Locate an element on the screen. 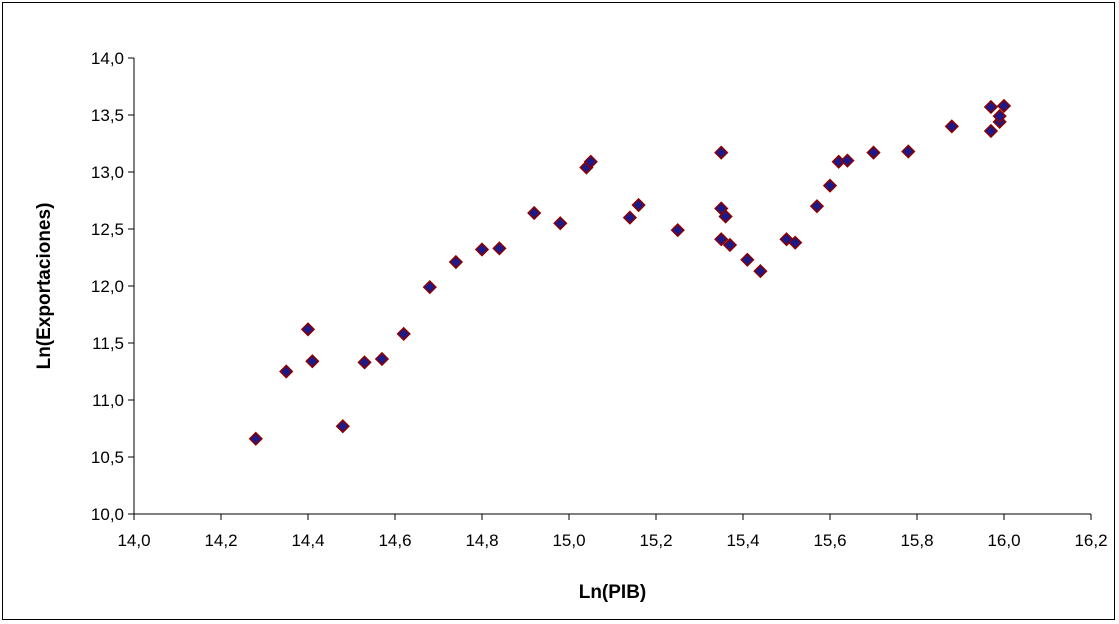  x-axis-title: Ln(PIB) is located at coordinates (613, 592).